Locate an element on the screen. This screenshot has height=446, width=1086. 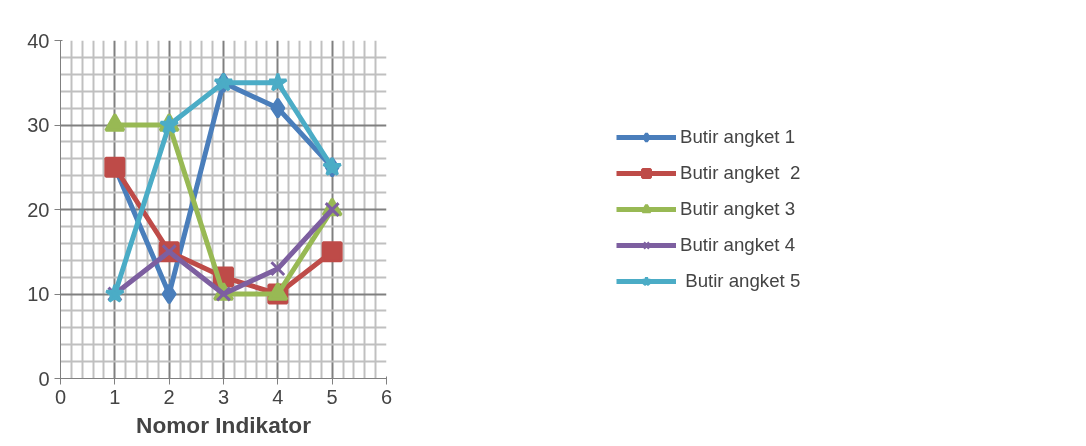
x-tick-label: 6 is located at coordinates (386, 396).